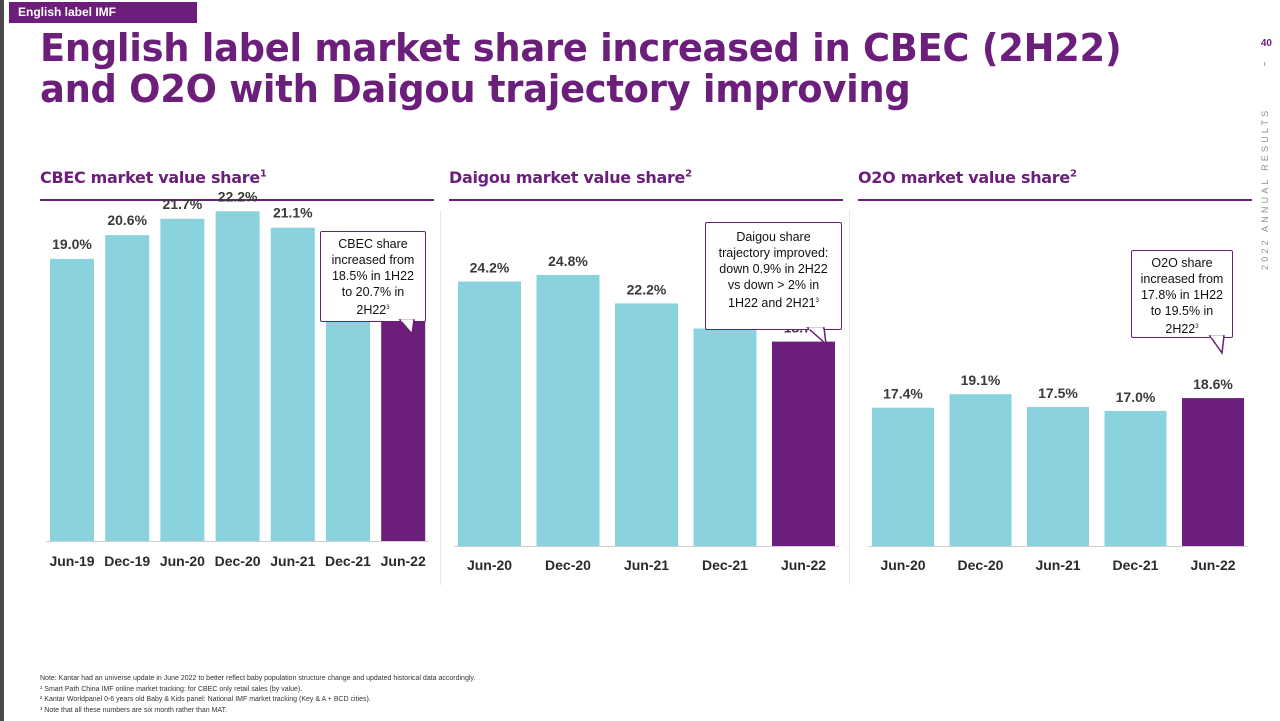 Image resolution: width=1280 pixels, height=721 pixels. I want to click on data-label: 24.2%, so click(490, 268).